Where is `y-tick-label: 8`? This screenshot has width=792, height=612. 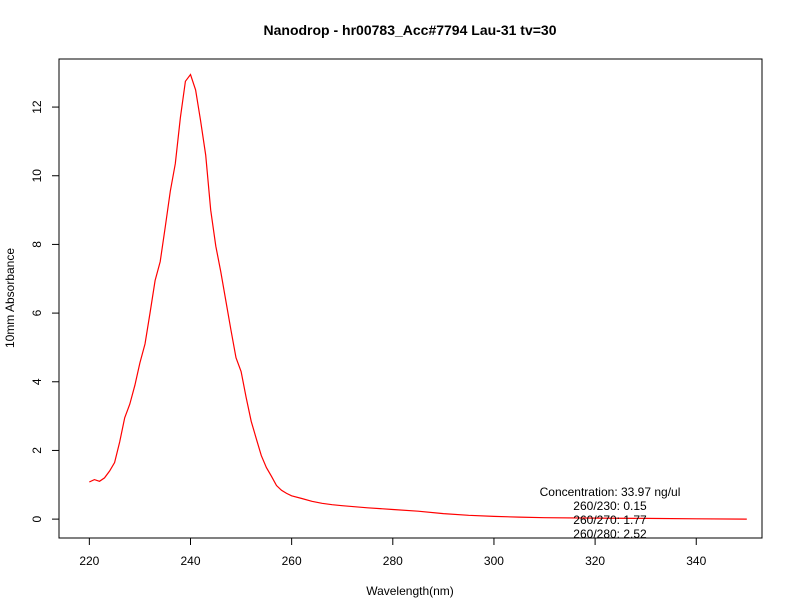
y-tick-label: 8 is located at coordinates (37, 244).